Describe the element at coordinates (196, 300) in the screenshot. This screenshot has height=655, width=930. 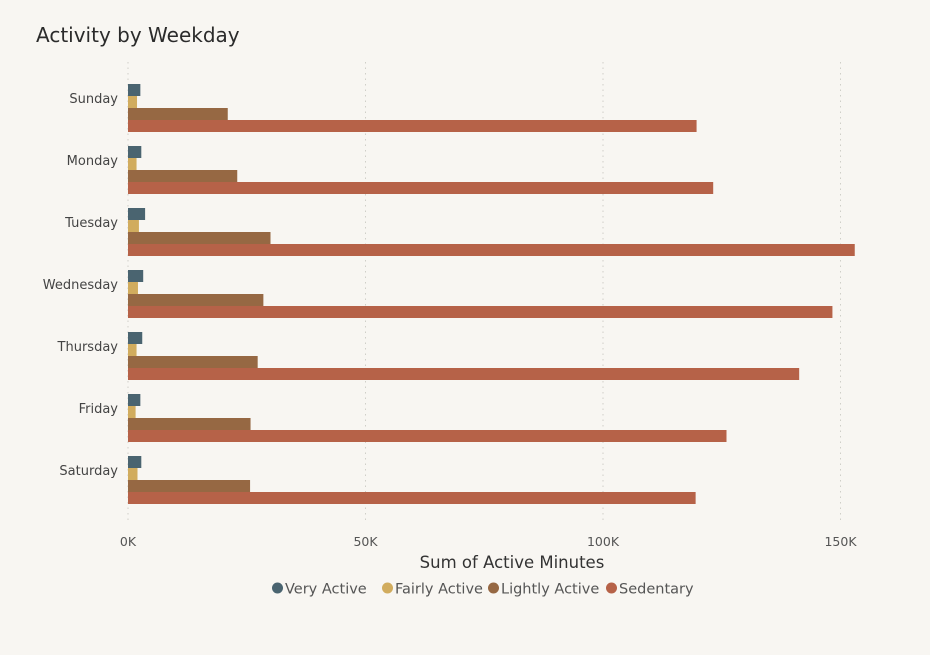
I see `bar-lightly-active-wednesday: Lightly Active — Wednesday: 28500` at that location.